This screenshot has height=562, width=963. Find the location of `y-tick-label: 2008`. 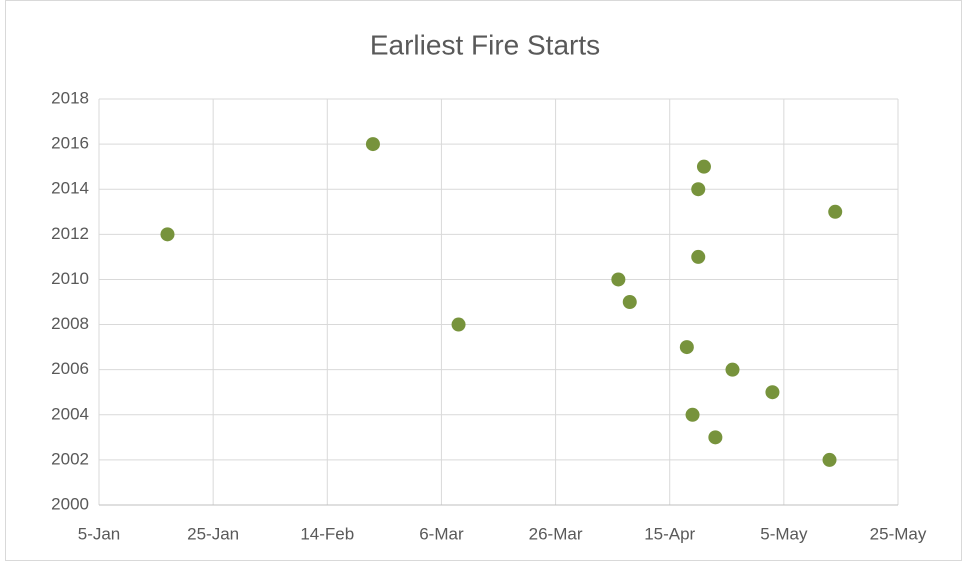

y-tick-label: 2008 is located at coordinates (70, 323).